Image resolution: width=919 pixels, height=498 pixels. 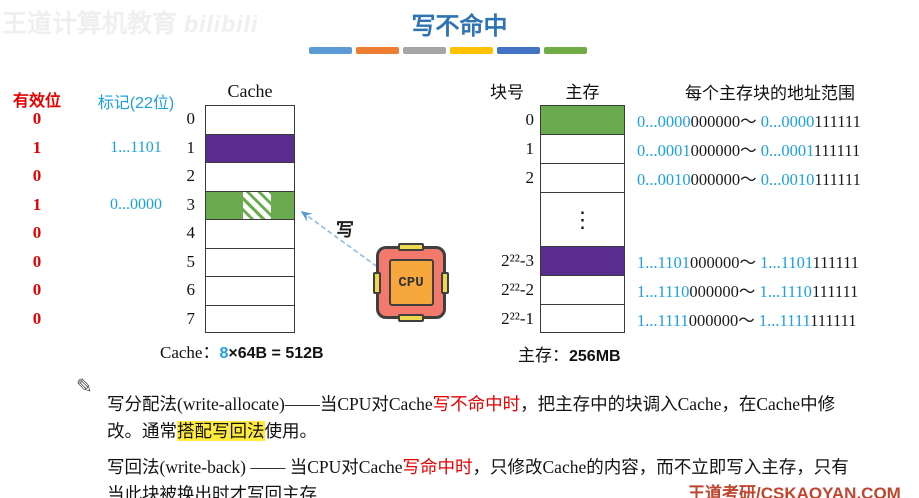 I want to click on note-text: 写回法(write-back) —— 当CPU对Cache, so click(x=255, y=467).